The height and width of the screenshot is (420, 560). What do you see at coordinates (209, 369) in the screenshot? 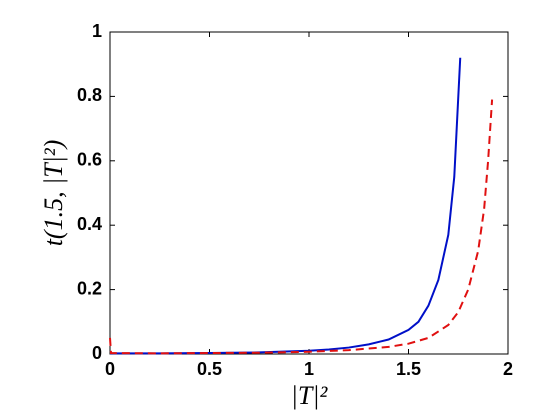
I see `x-tick-label: 0.5` at bounding box center [209, 369].